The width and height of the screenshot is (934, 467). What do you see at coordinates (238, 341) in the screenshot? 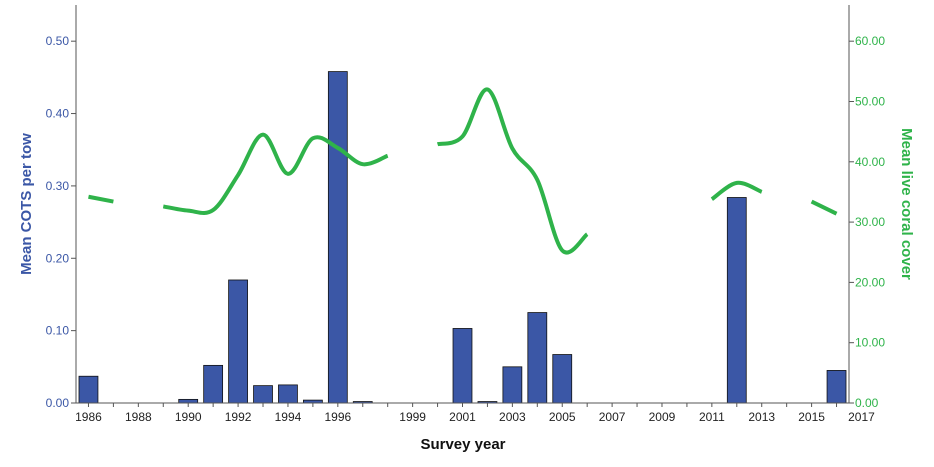
I see `bar-1992` at bounding box center [238, 341].